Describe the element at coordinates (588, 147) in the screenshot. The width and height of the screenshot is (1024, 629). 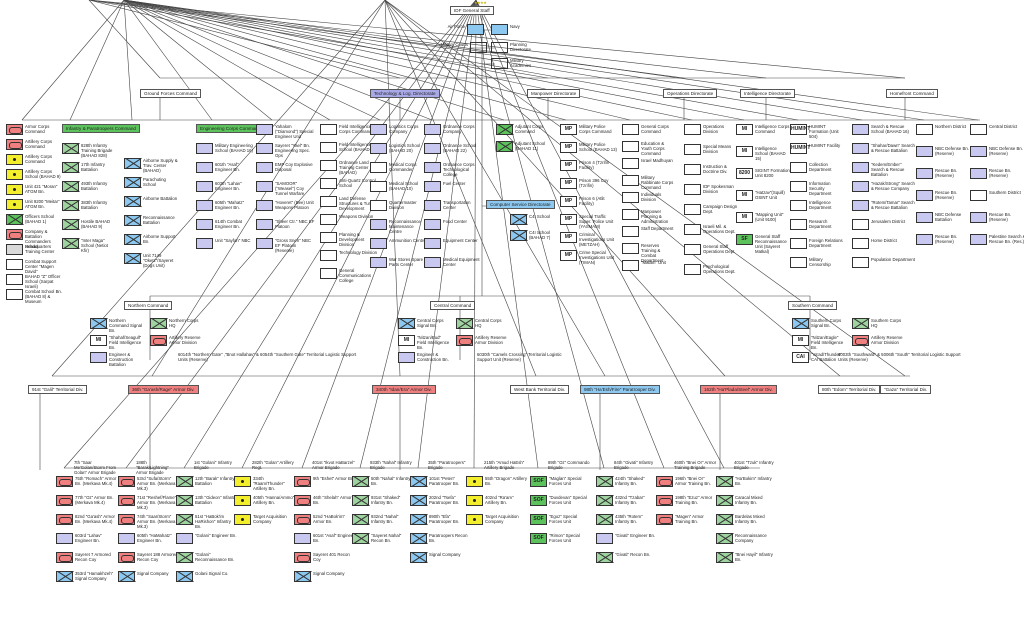
I see `unit: MP Military Police School (BAHAD 13)` at that location.